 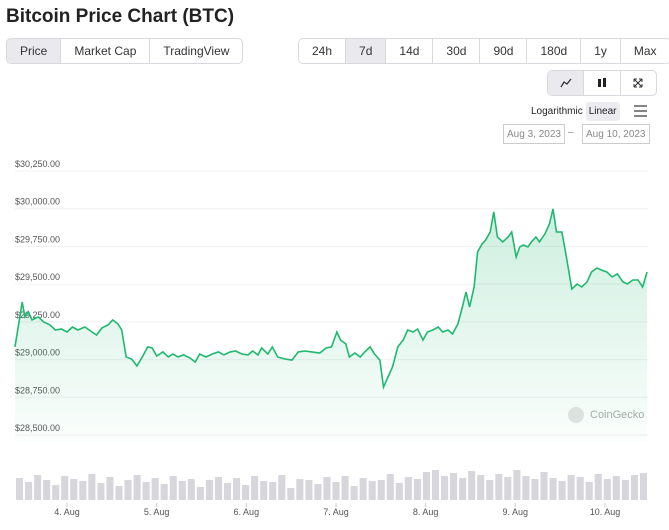 What do you see at coordinates (37, 239) in the screenshot?
I see `y-tick-label: $29,750.00` at bounding box center [37, 239].